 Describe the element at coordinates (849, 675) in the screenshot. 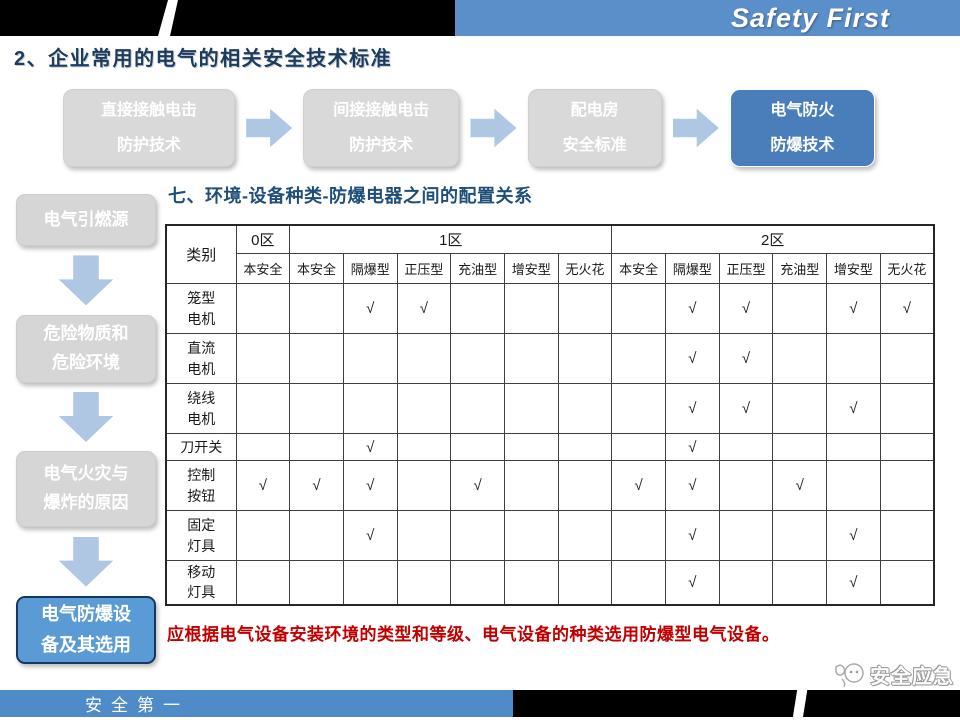

I see `safety-emergency-logo-icon` at that location.